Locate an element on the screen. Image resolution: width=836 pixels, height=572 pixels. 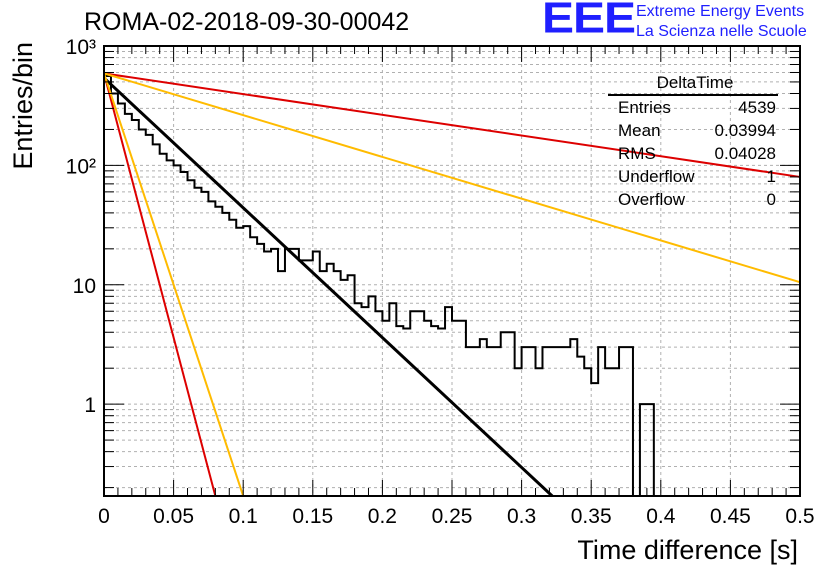
x-tick-label: 0.25 is located at coordinates (452, 516).